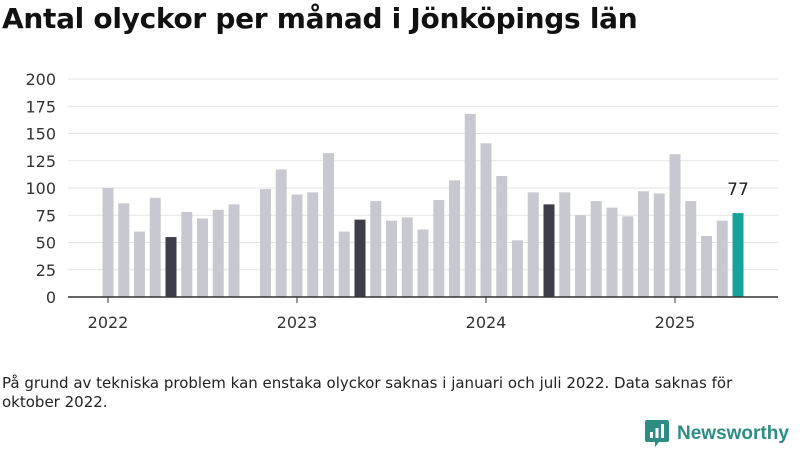 The width and height of the screenshot is (800, 450). I want to click on data-labels: 77, so click(738, 190).